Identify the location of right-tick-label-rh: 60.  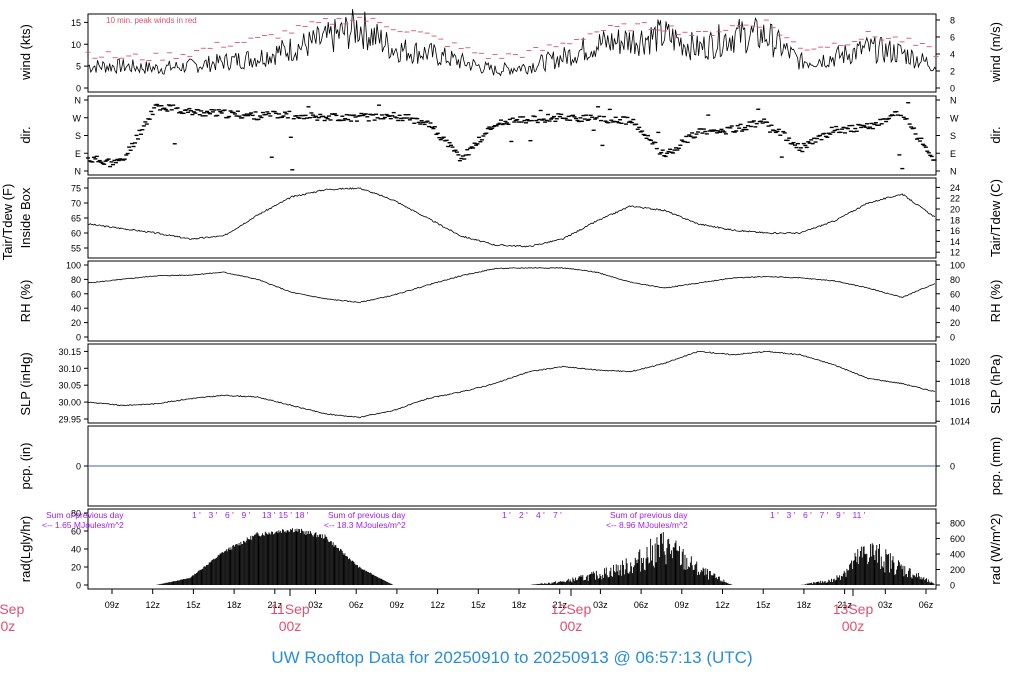
(955, 294).